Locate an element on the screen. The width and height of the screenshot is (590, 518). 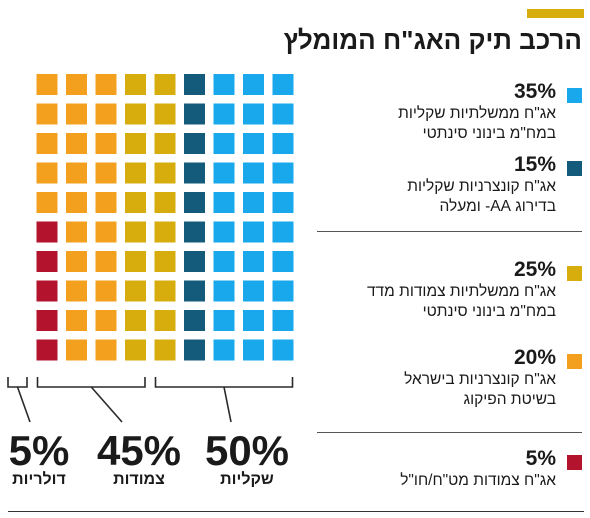
legend-description: אג"ח ממשלתיות שקליות is located at coordinates (477, 113).